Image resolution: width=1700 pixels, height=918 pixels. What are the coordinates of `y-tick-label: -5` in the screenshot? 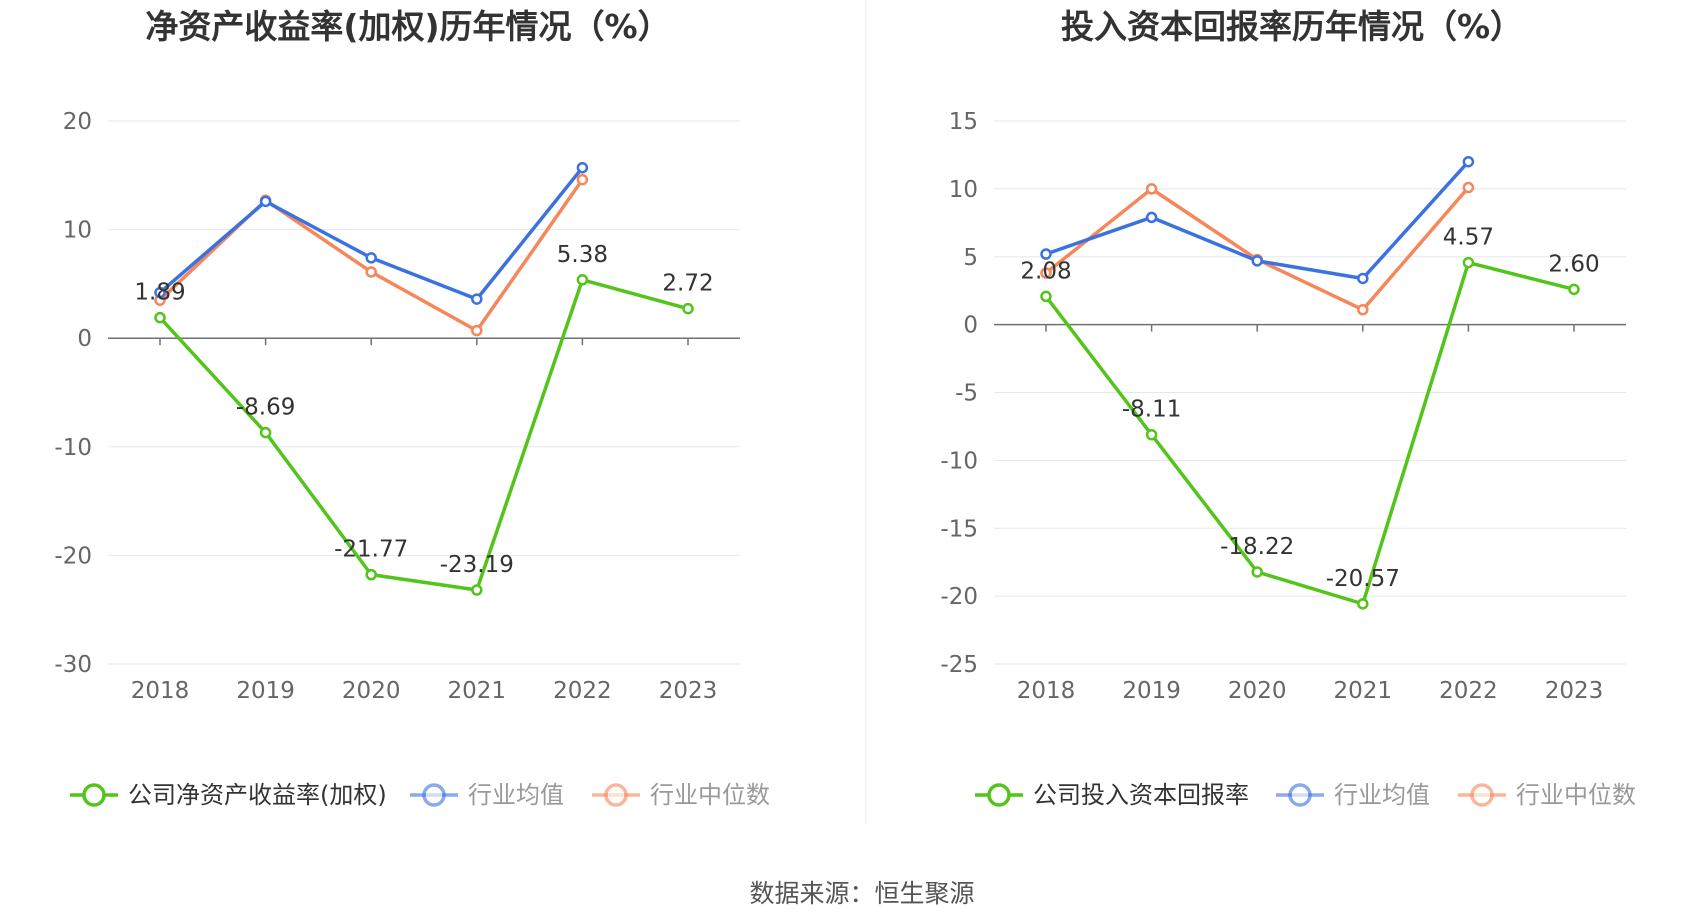 It's located at (966, 394).